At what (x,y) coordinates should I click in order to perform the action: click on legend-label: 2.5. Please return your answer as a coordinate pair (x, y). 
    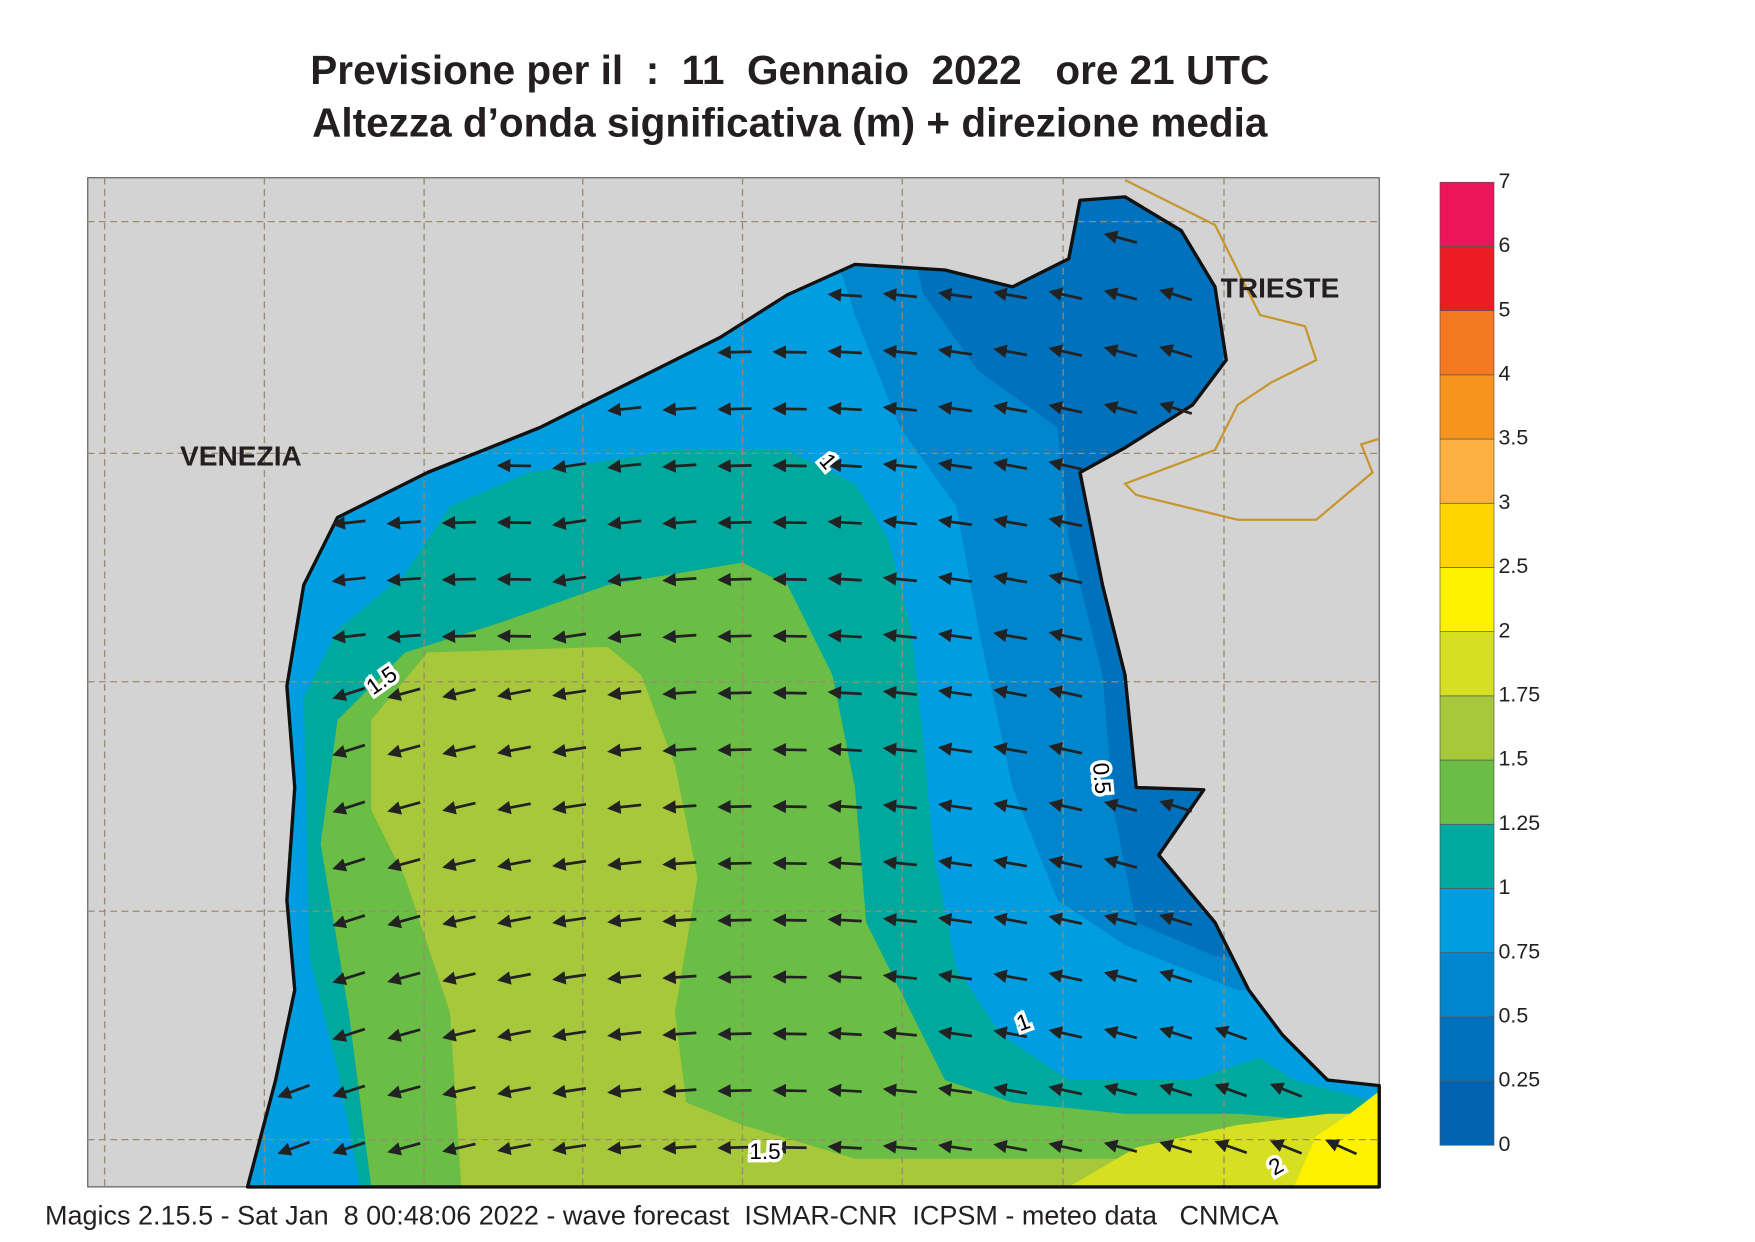
    Looking at the image, I should click on (1514, 566).